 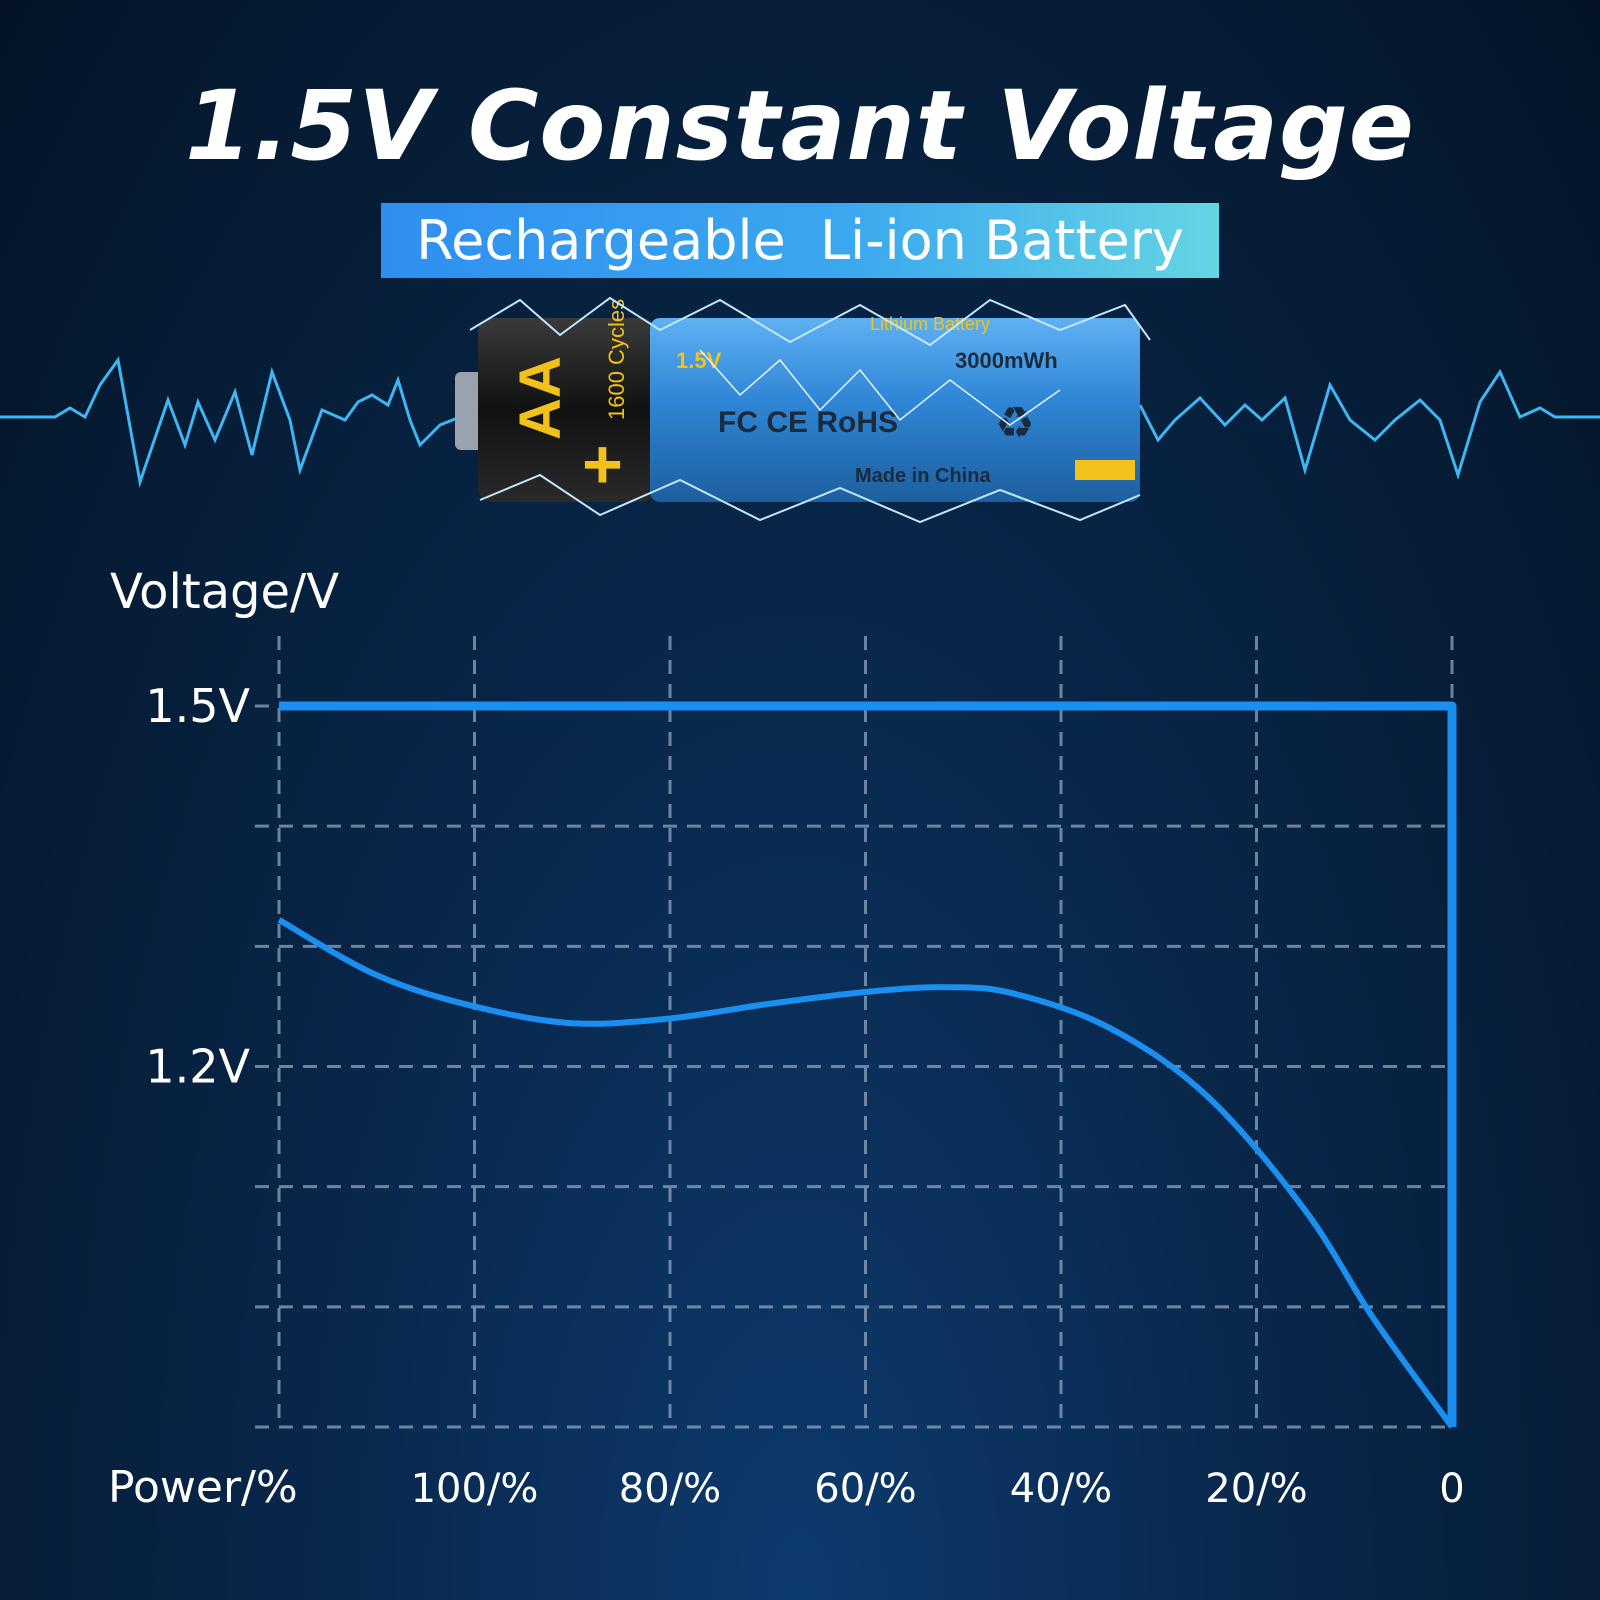 I want to click on x-tick-label: 20/%, so click(x=1256, y=1489).